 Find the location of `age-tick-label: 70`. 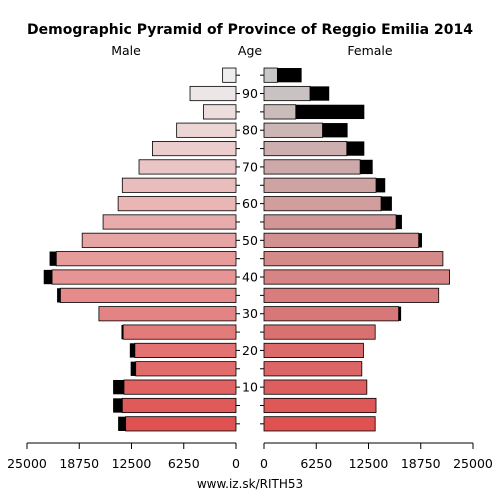

age-tick-label: 70 is located at coordinates (250, 166).